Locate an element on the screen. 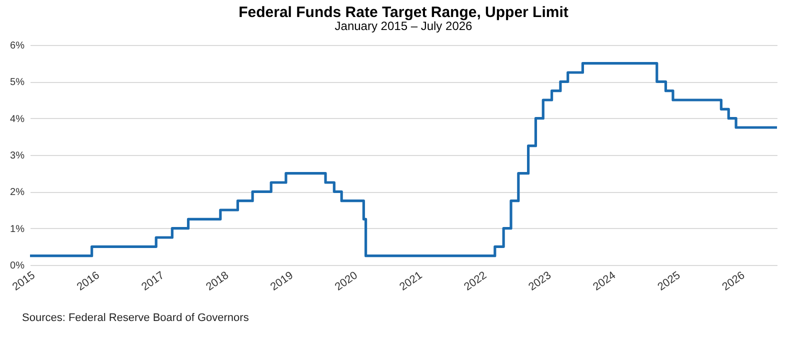 Image resolution: width=798 pixels, height=339 pixels. y-tick-label: 5% is located at coordinates (17, 82).